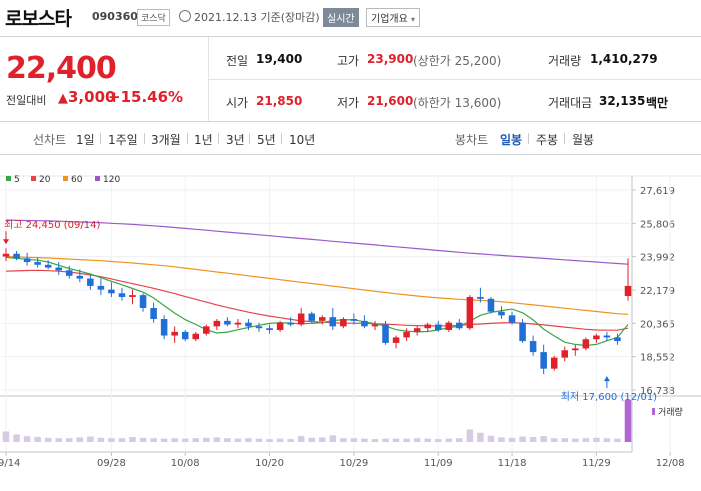 The image size is (701, 491). I want to click on tab-weekly: 주봉, so click(547, 140).